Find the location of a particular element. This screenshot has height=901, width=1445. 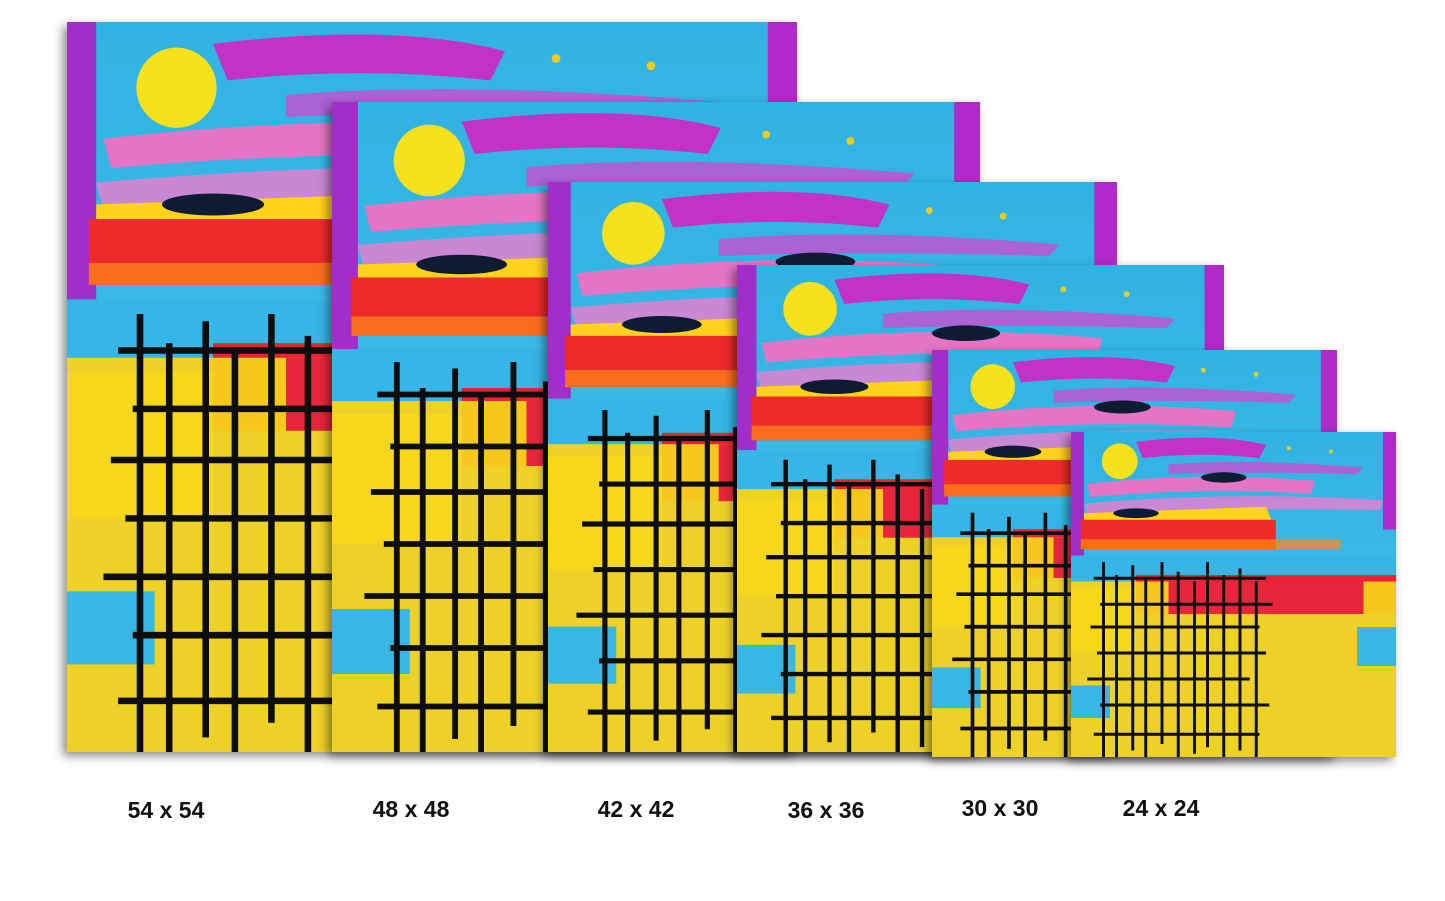

size-label: 54 x 54 is located at coordinates (166, 810).